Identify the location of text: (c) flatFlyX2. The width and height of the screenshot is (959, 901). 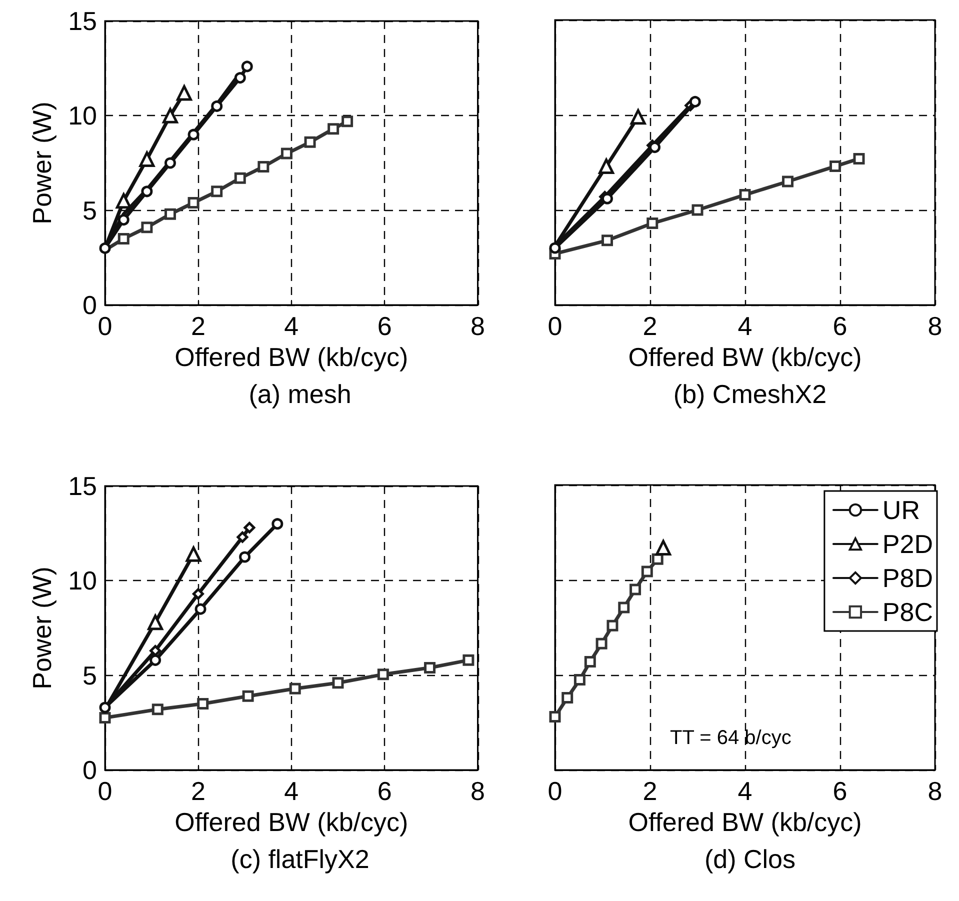
(300, 859).